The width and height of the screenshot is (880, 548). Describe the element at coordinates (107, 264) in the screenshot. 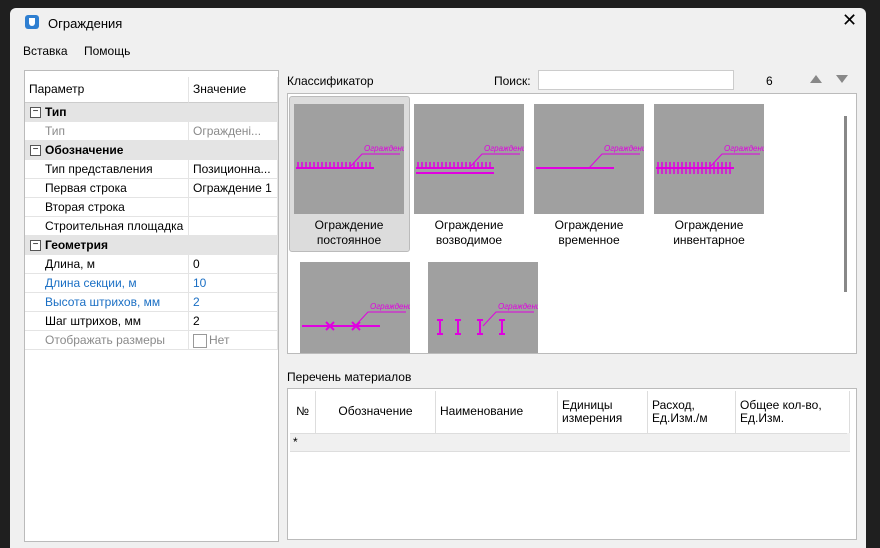

I see `param-name: Длина, м` at that location.